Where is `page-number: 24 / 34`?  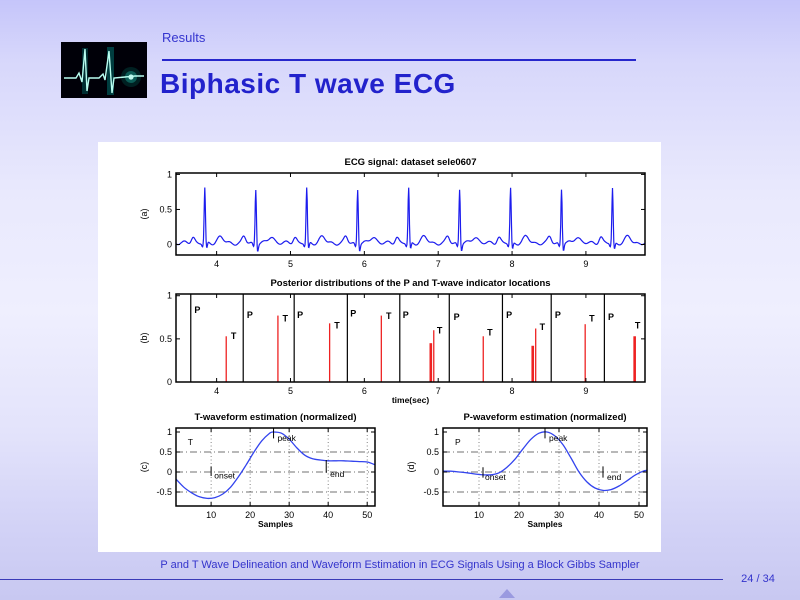 page-number: 24 / 34 is located at coordinates (758, 579).